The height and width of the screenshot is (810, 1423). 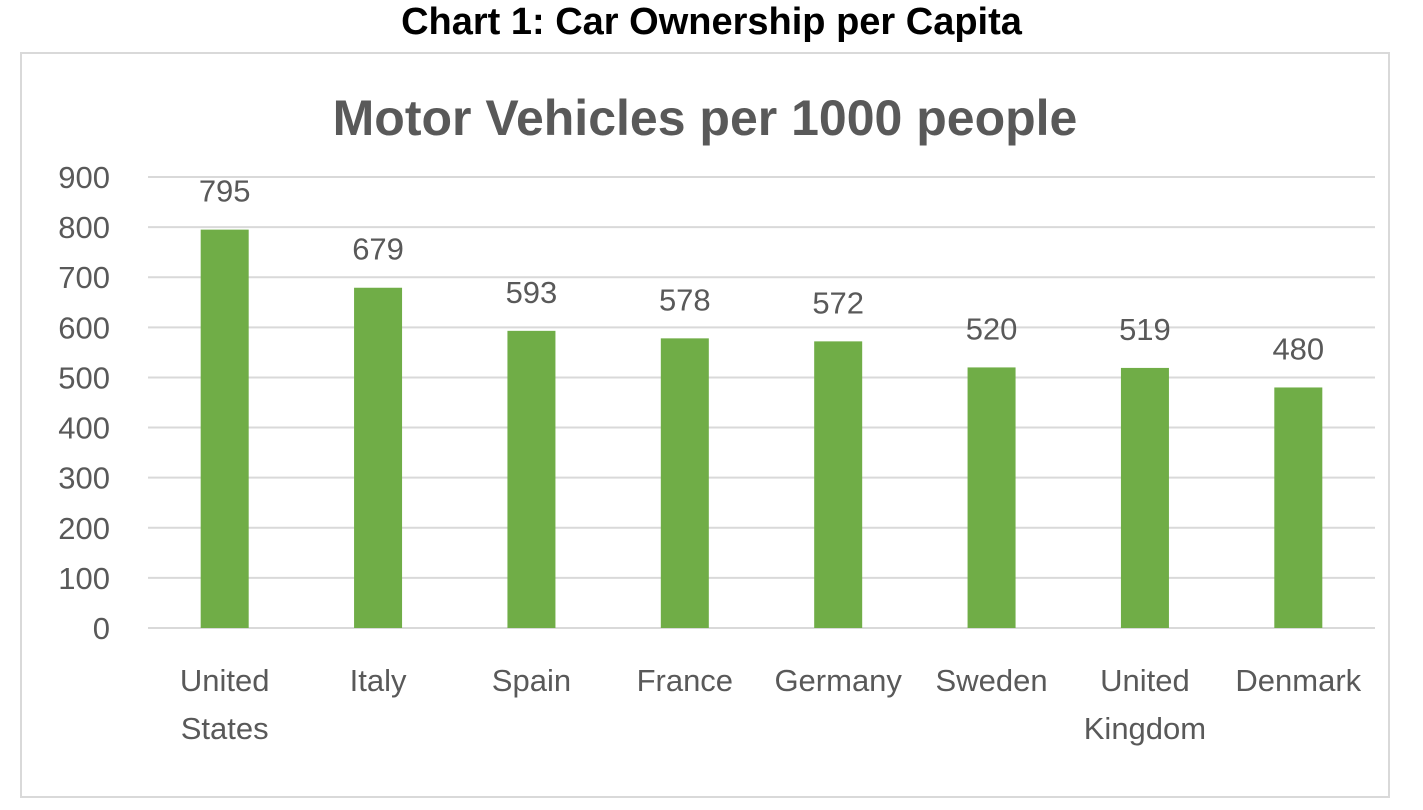 What do you see at coordinates (531, 680) in the screenshot?
I see `x-tick-label: Spain` at bounding box center [531, 680].